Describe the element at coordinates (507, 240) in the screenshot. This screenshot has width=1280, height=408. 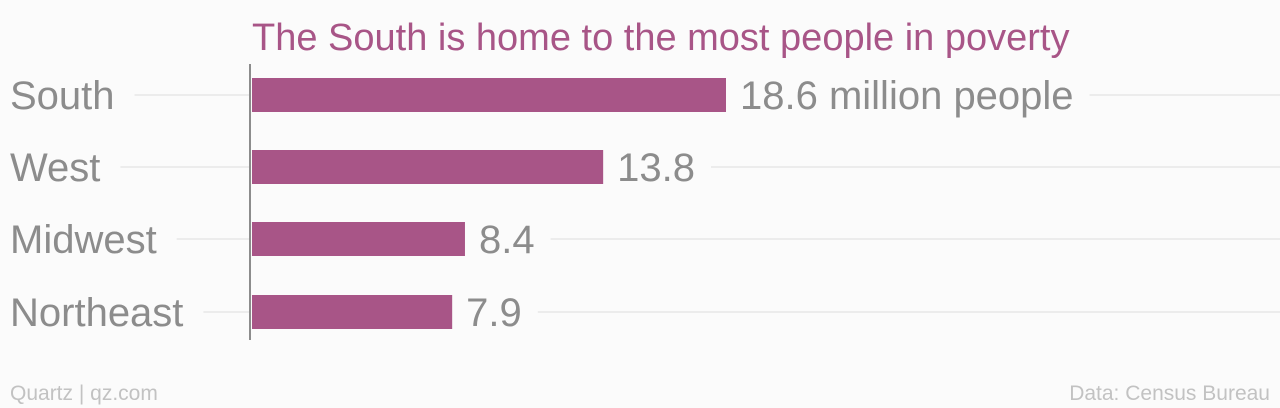
I see `value-label: 8.4` at that location.